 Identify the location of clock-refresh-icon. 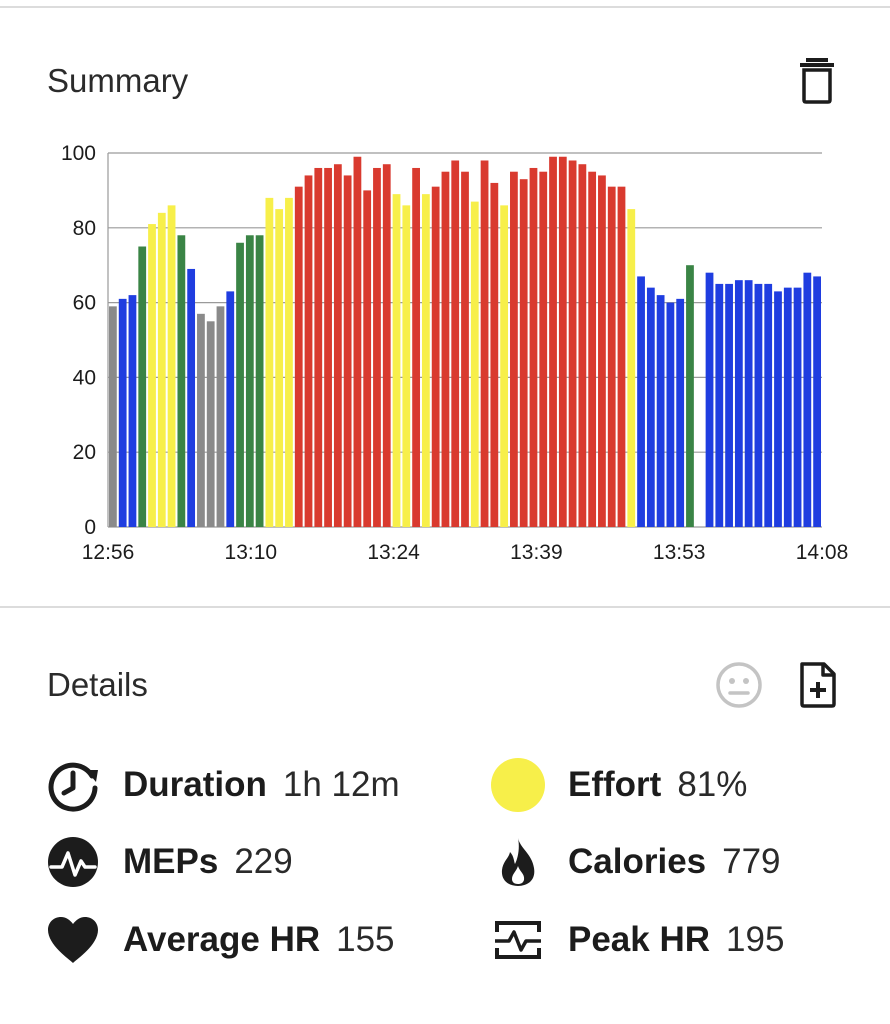
(73, 785).